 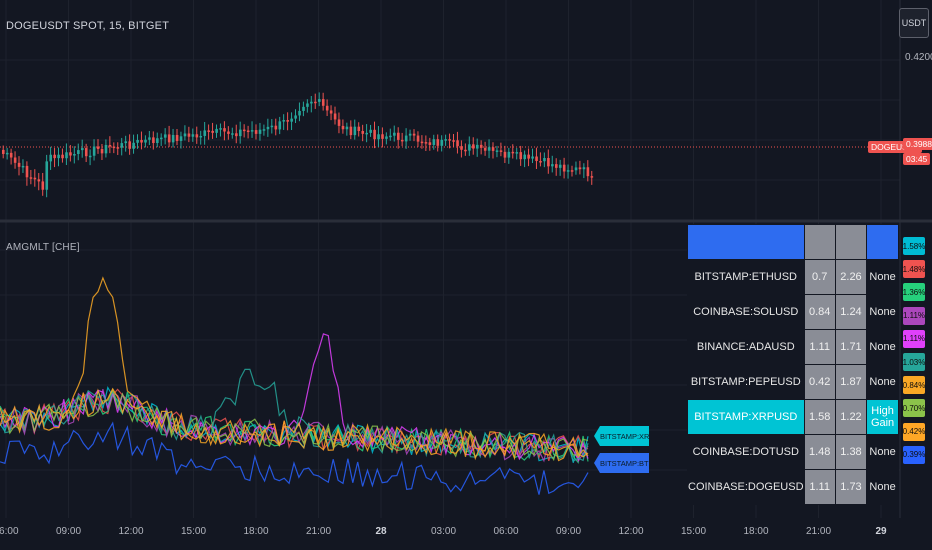 I want to click on symbol-cell: COINBASE:DOGEUSD, so click(x=746, y=487).